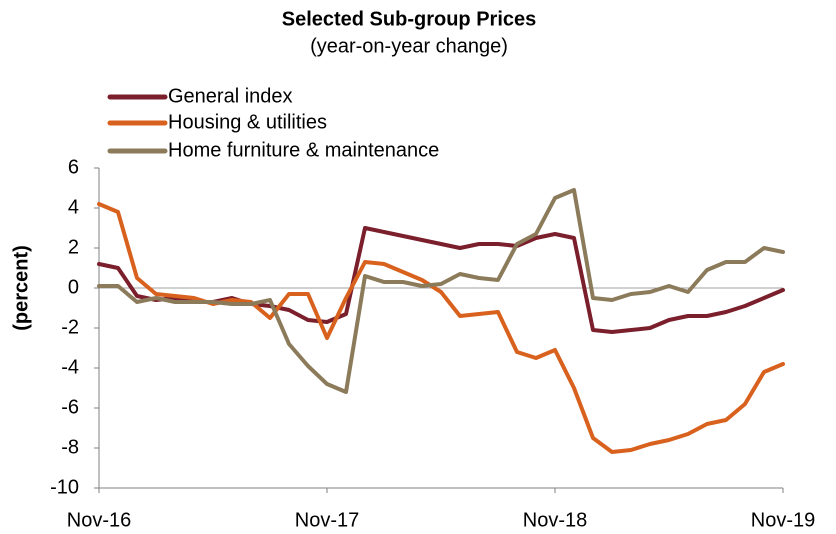 The image size is (836, 534). What do you see at coordinates (70, 447) in the screenshot?
I see `y-tick-label: -8` at bounding box center [70, 447].